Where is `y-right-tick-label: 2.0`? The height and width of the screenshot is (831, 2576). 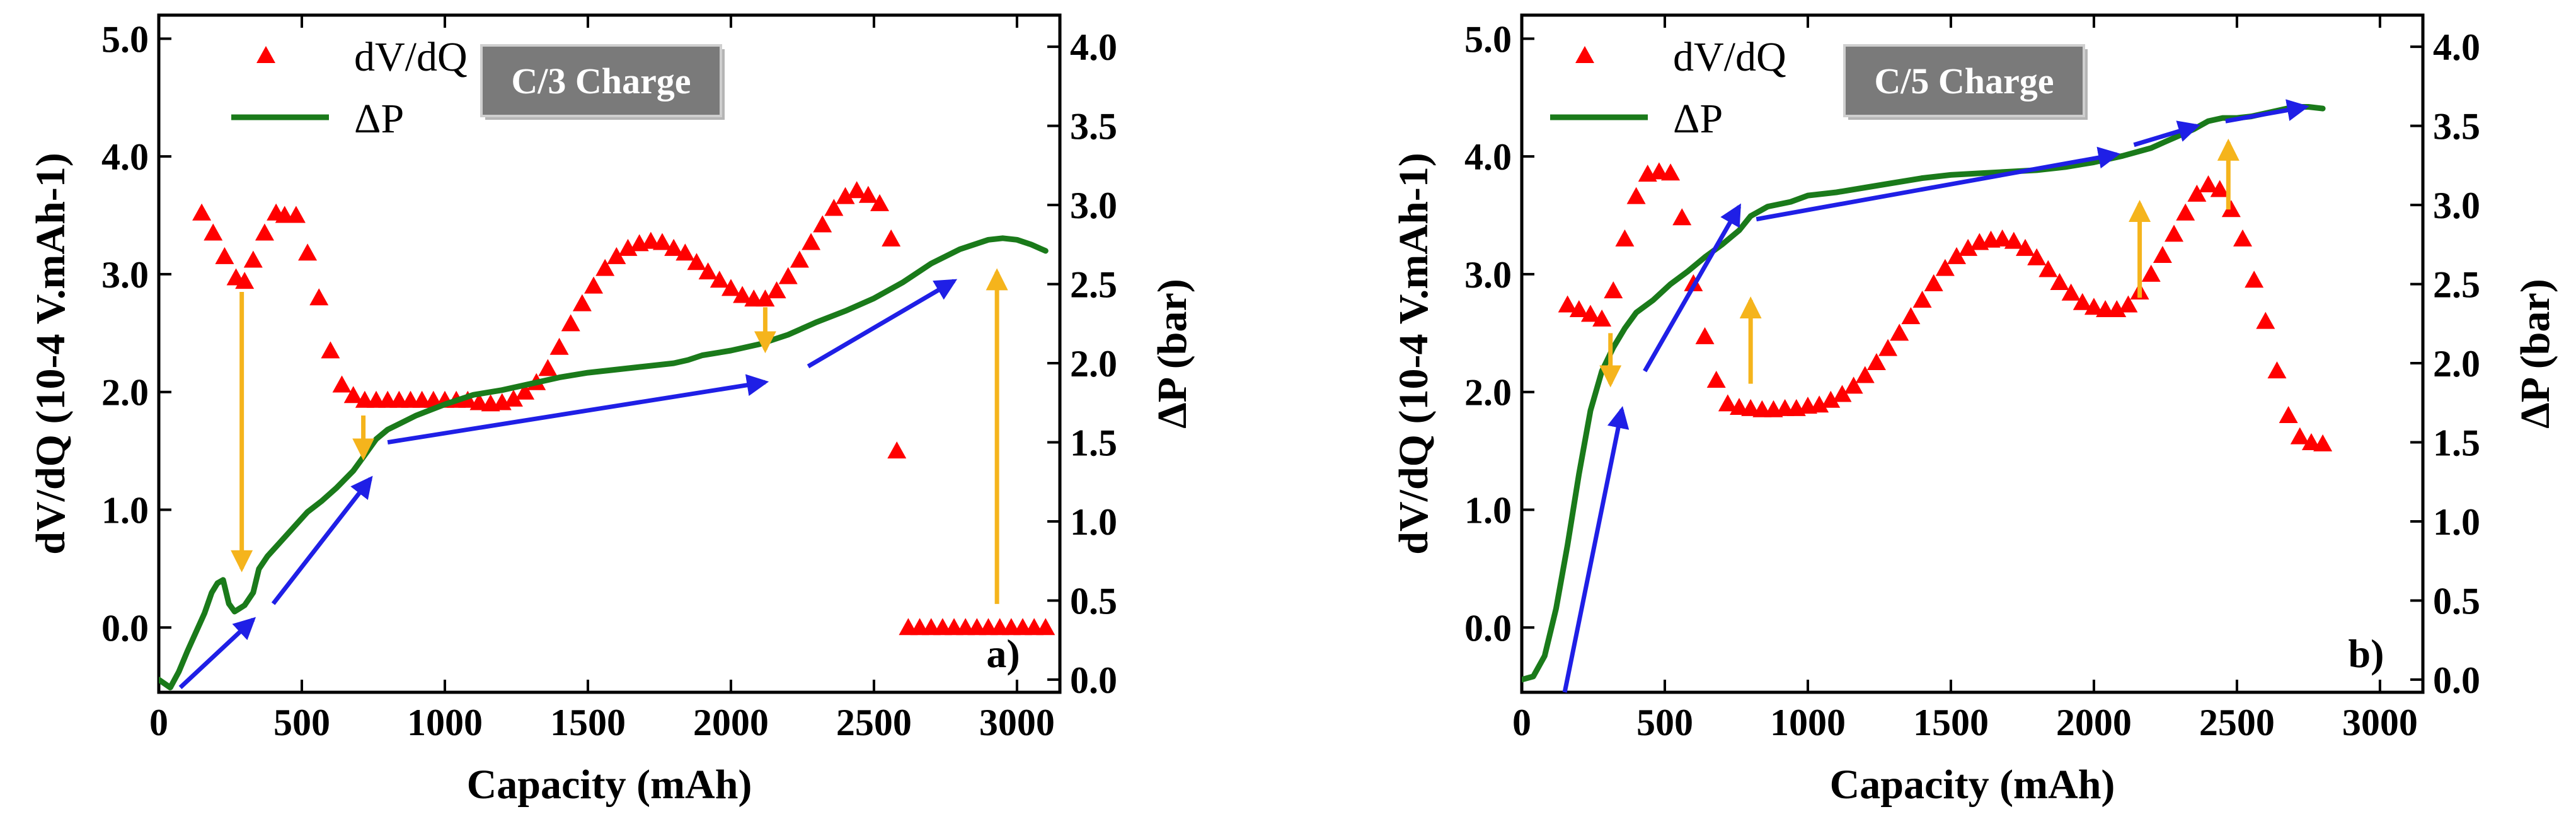
y-right-tick-label: 2.0 is located at coordinates (2456, 364).